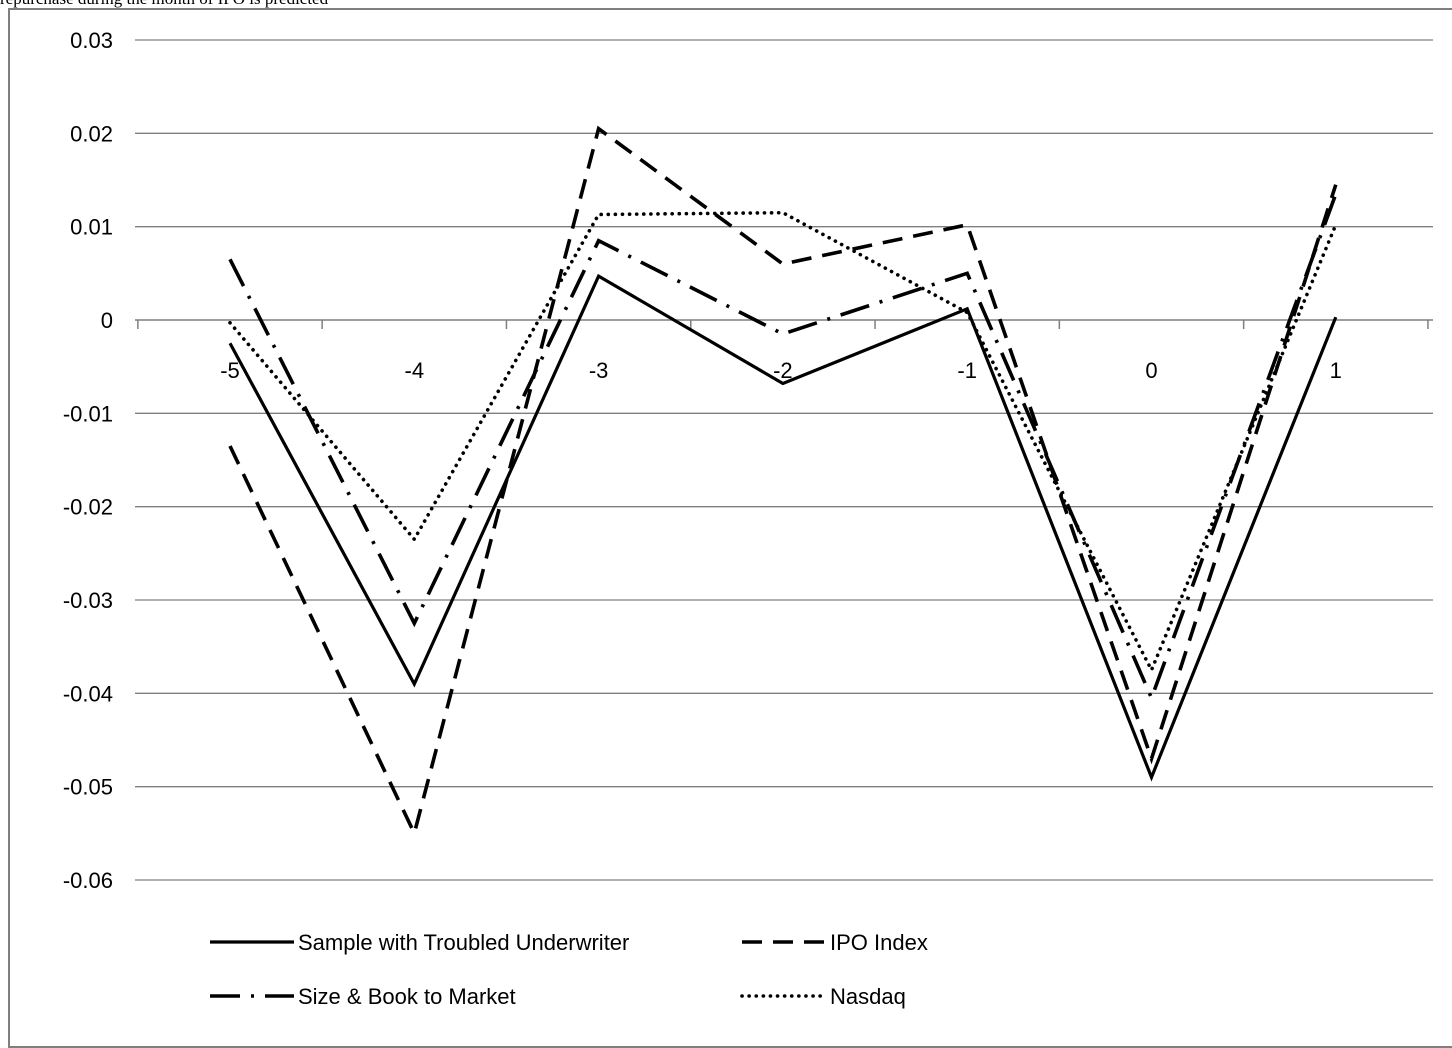 This screenshot has height=1048, width=1452. I want to click on x-axis-tick-labels: -5 -4 -3 -2 -1 0 1, so click(781, 370).